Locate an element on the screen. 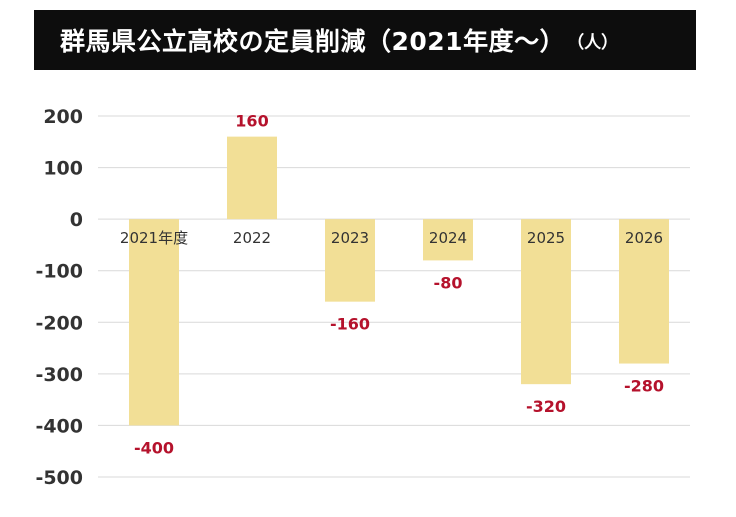 The width and height of the screenshot is (736, 517). x-category-label: 2025 is located at coordinates (546, 238).